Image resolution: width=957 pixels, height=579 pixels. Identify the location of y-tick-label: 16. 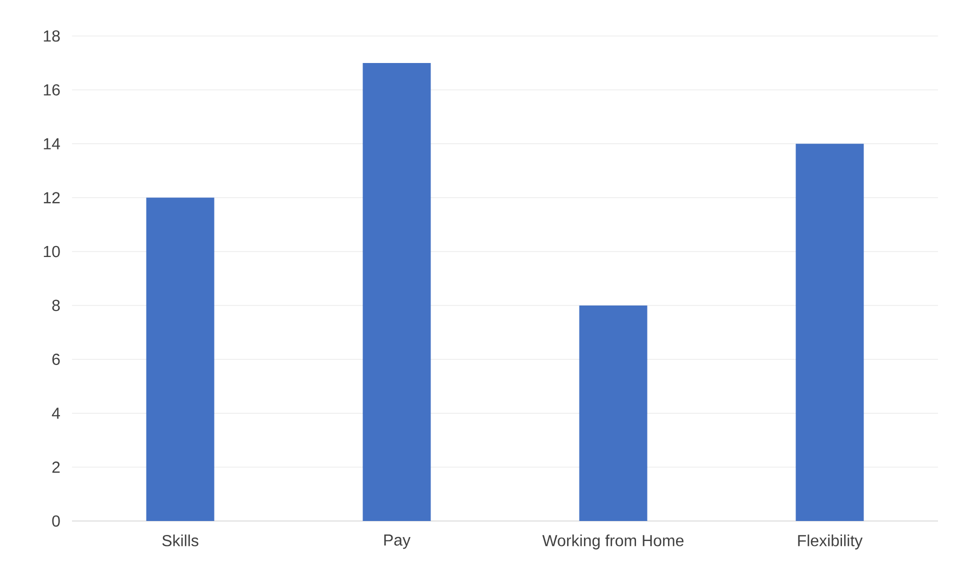
(52, 90).